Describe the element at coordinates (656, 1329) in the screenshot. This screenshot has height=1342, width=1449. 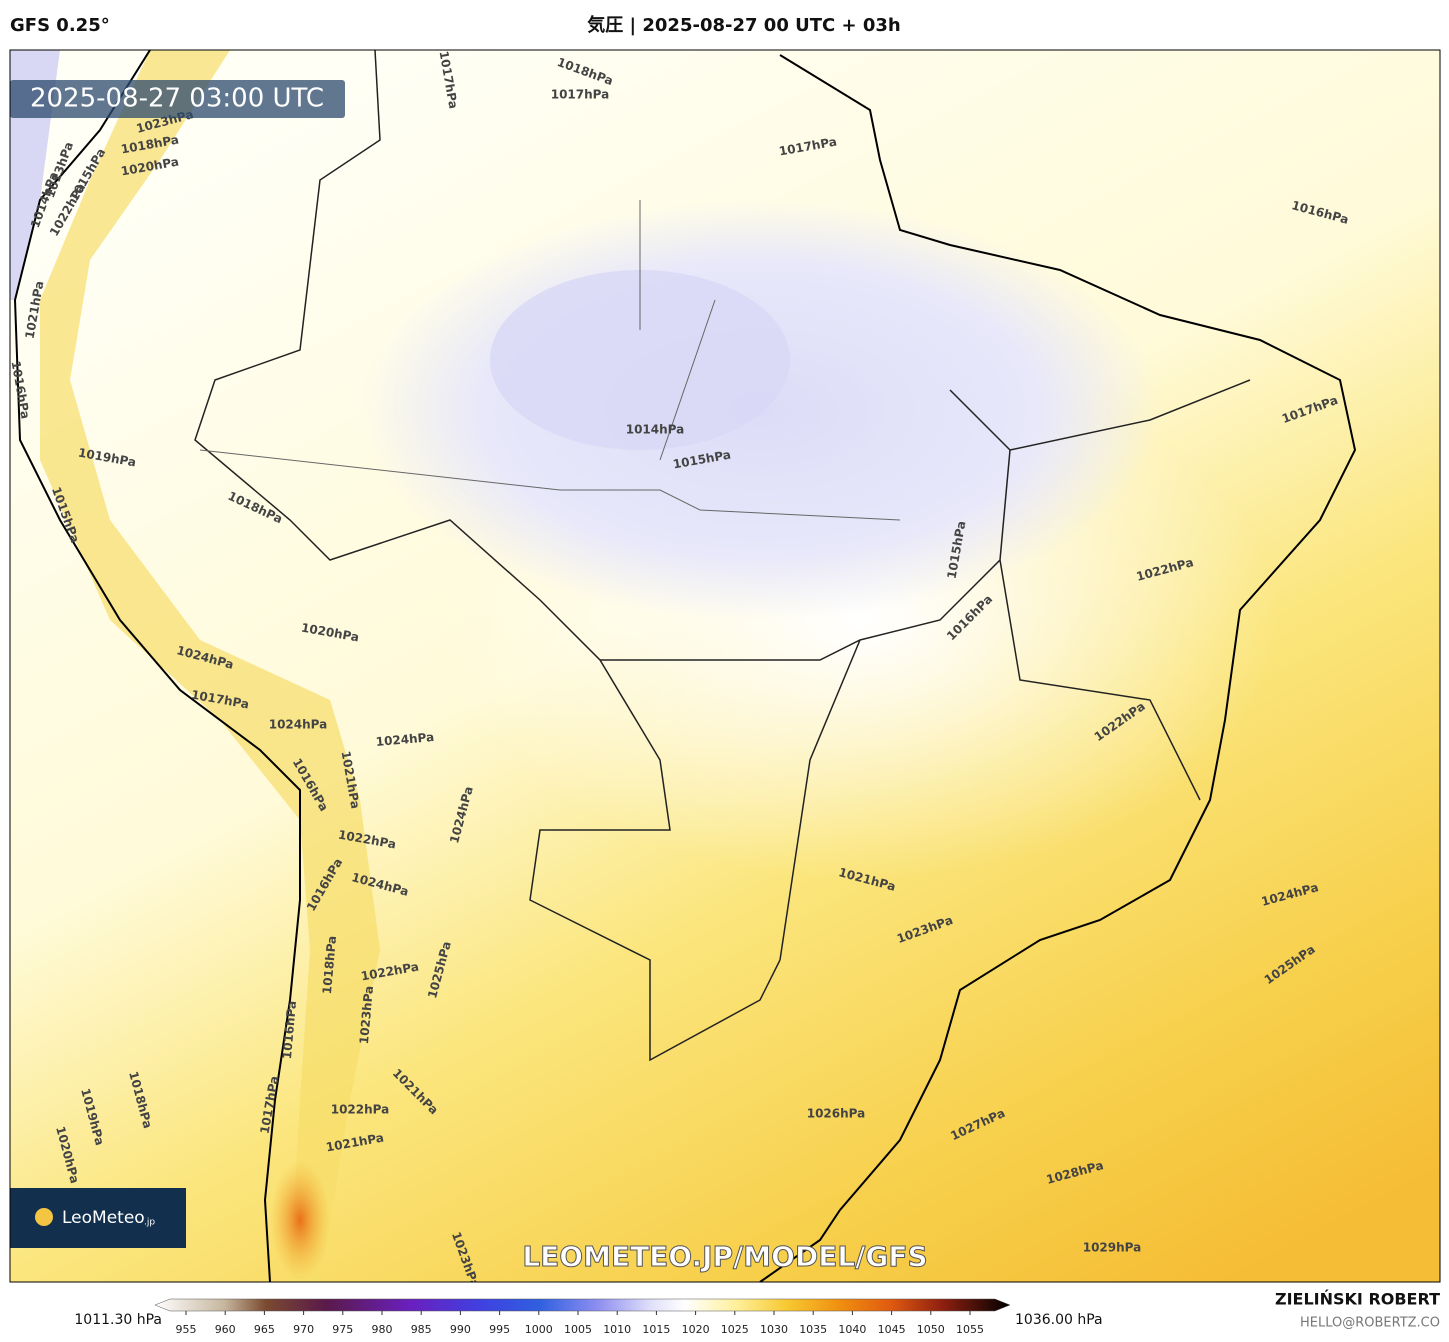
I see `colorbar-tick-label: 1015` at that location.